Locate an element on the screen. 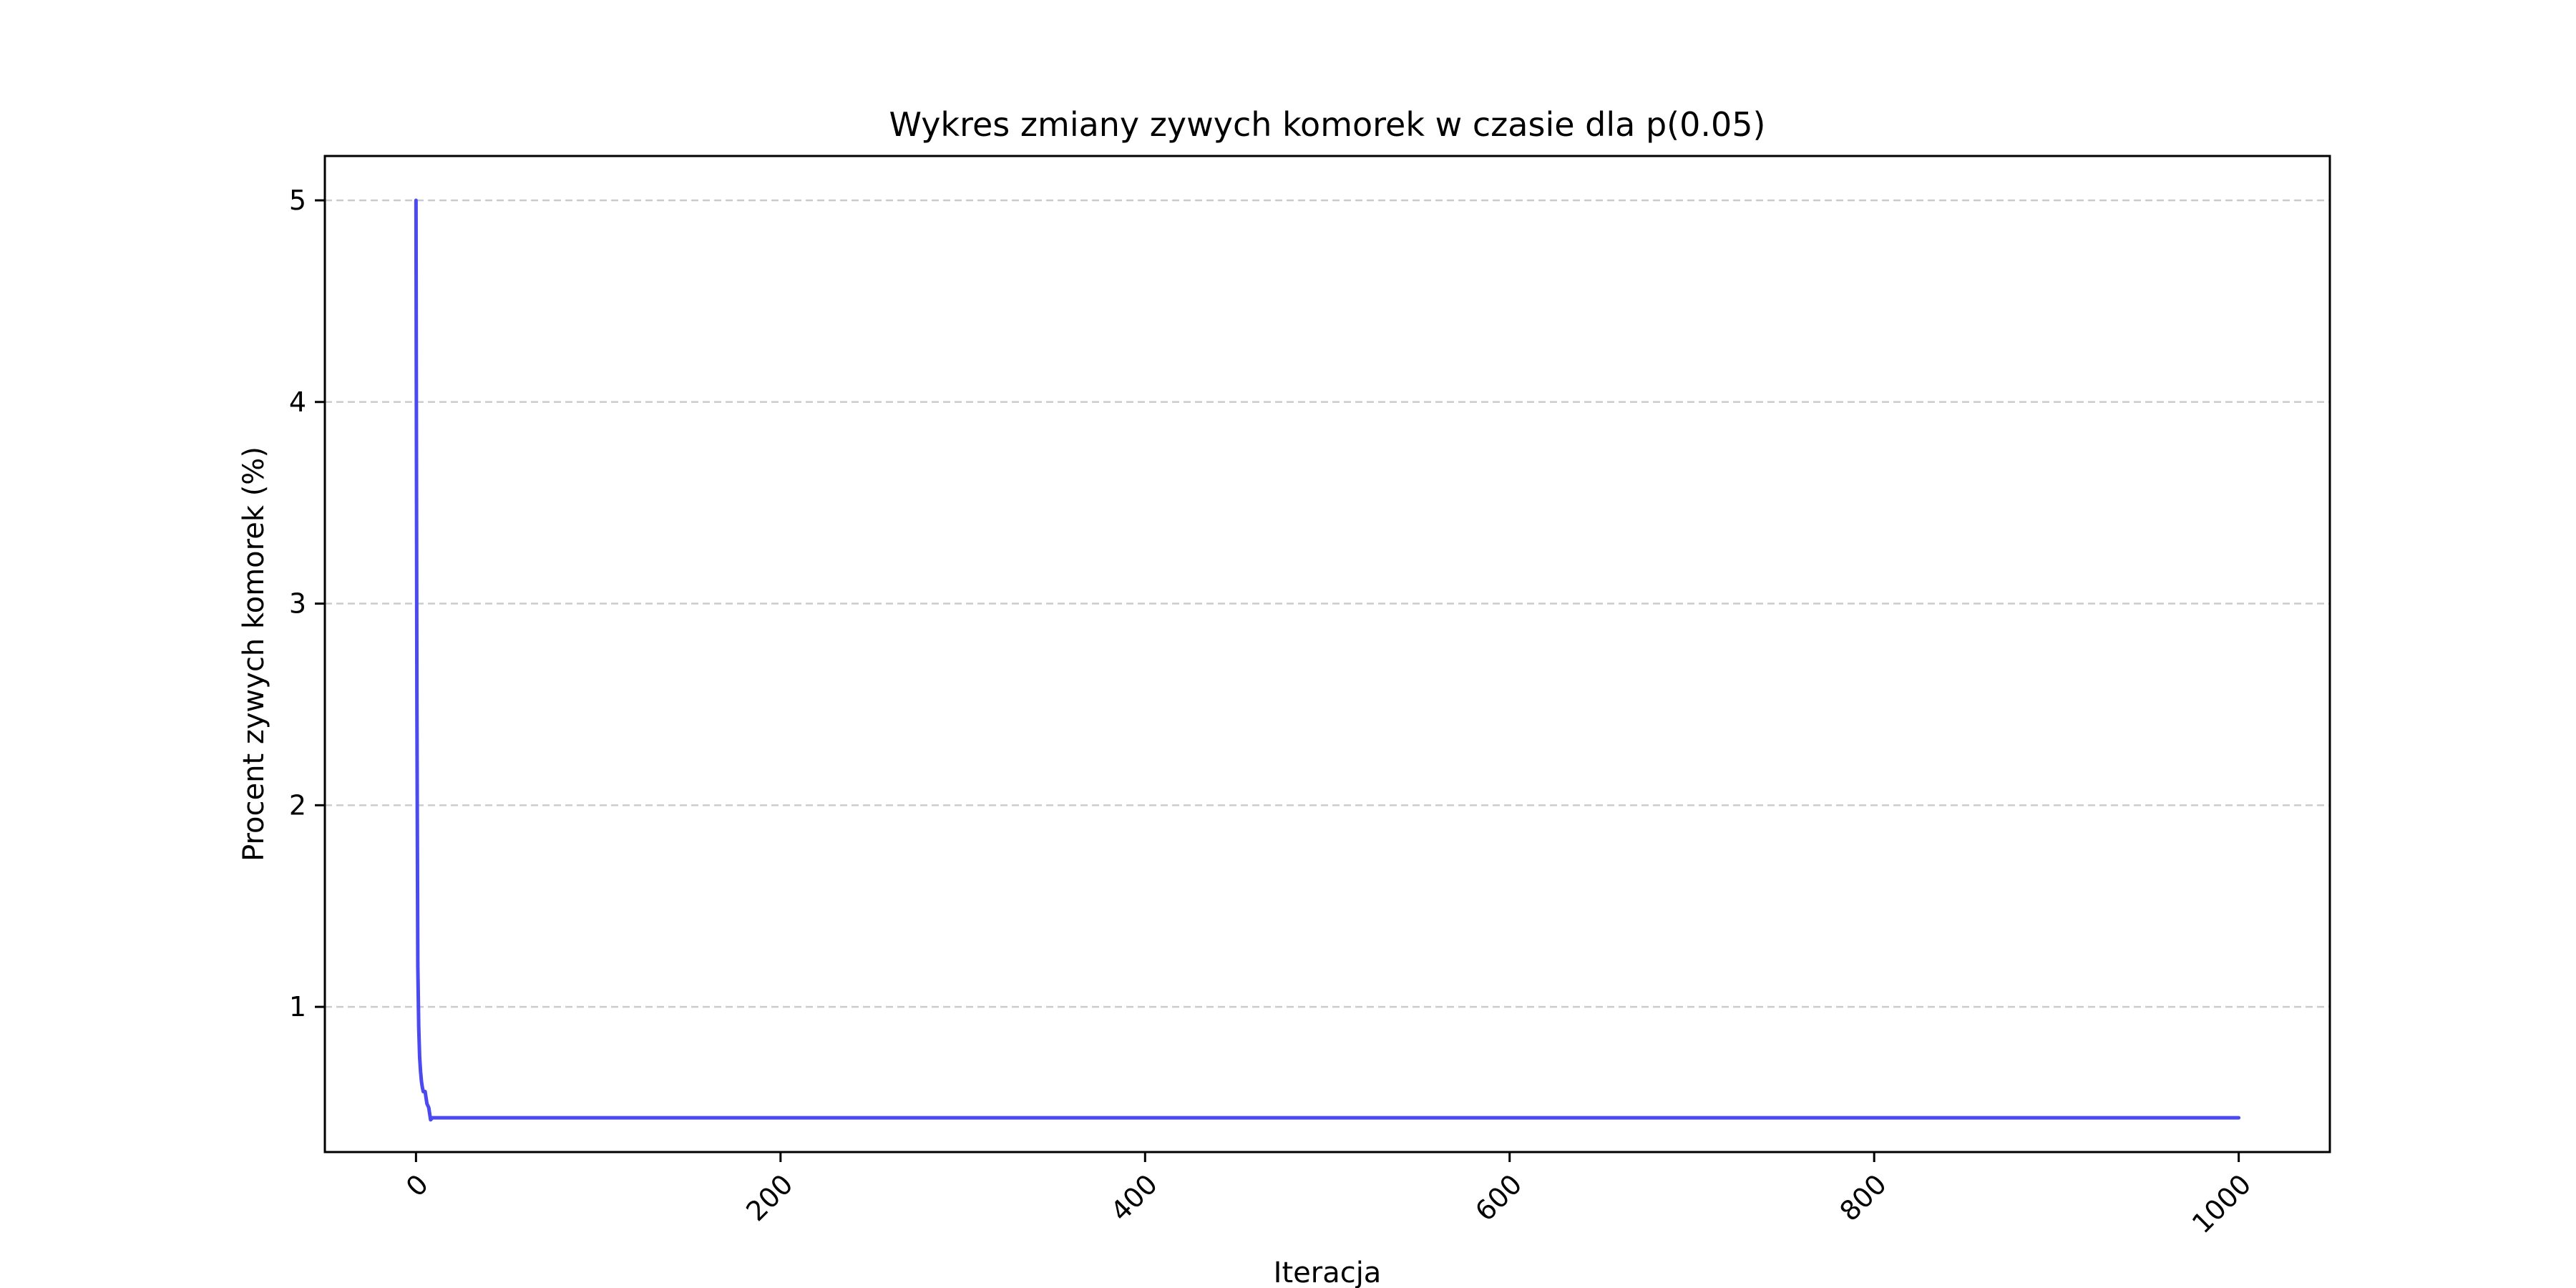 The image size is (2576, 1288). x-tick-label-0: 0 is located at coordinates (417, 1186).